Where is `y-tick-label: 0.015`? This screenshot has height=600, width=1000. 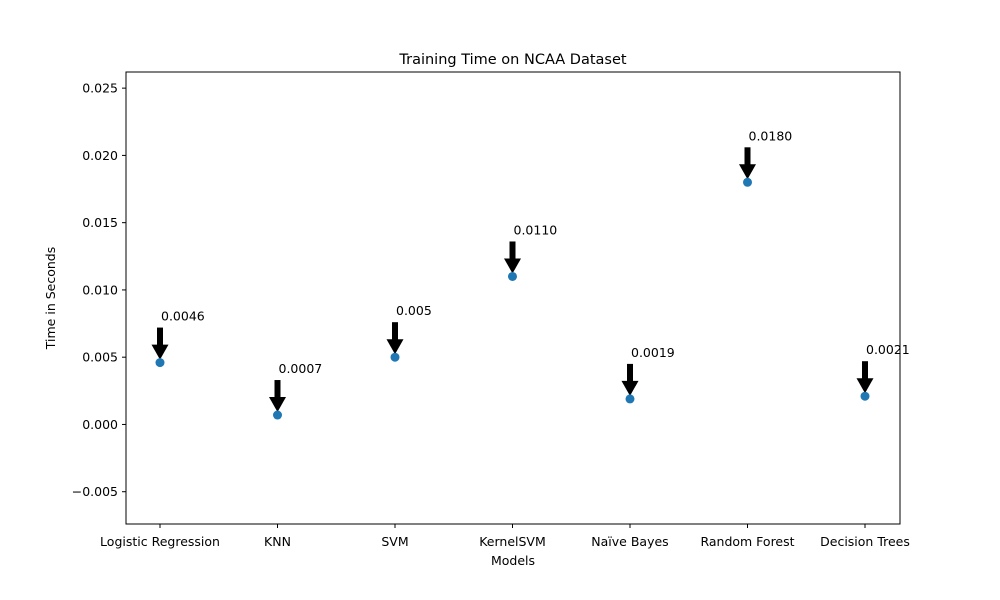
y-tick-label: 0.015 is located at coordinates (100, 222).